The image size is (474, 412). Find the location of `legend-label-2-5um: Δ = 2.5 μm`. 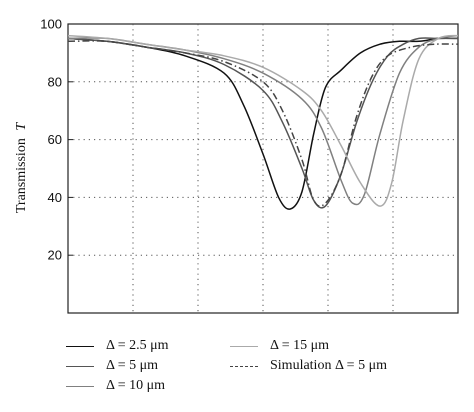

legend-label-2-5um: Δ = 2.5 μm is located at coordinates (137, 345).